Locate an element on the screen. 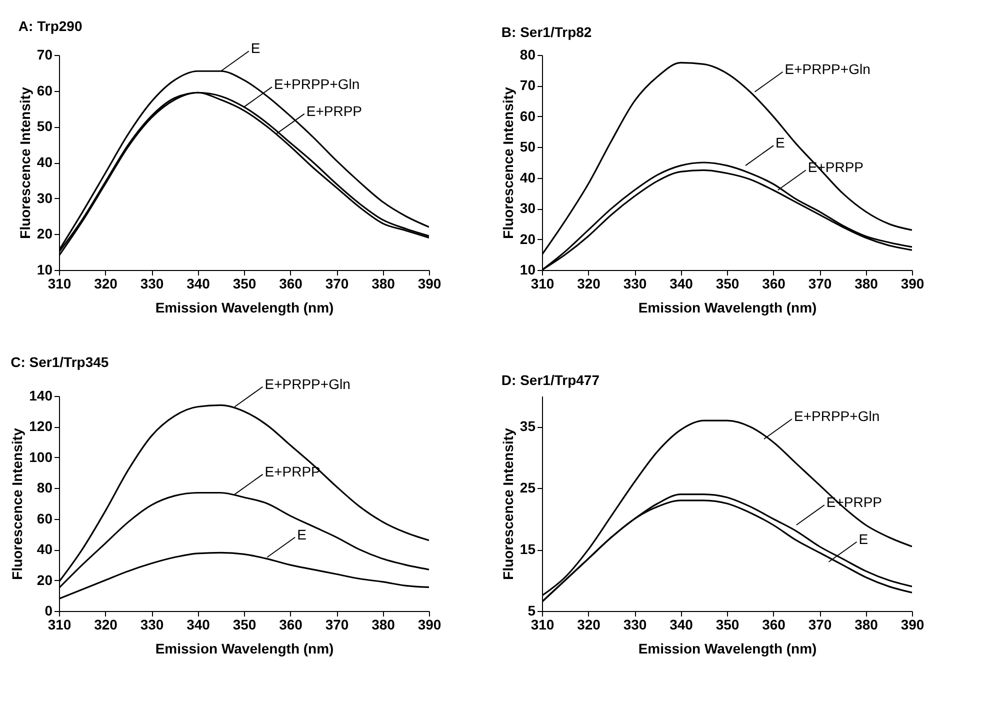 The width and height of the screenshot is (1000, 728). chart-title: D: Ser1/Trp477 is located at coordinates (550, 380).